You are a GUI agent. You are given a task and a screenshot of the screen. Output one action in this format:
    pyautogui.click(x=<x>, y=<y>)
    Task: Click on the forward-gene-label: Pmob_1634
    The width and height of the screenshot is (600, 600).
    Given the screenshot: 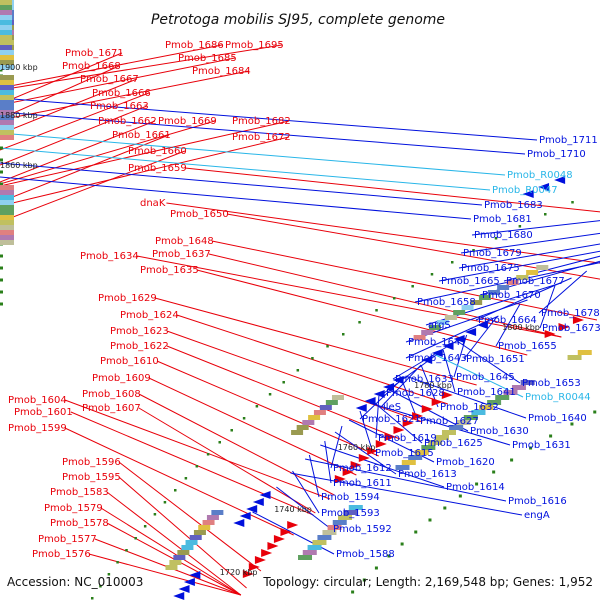 What is the action you would take?
    pyautogui.click(x=109, y=256)
    